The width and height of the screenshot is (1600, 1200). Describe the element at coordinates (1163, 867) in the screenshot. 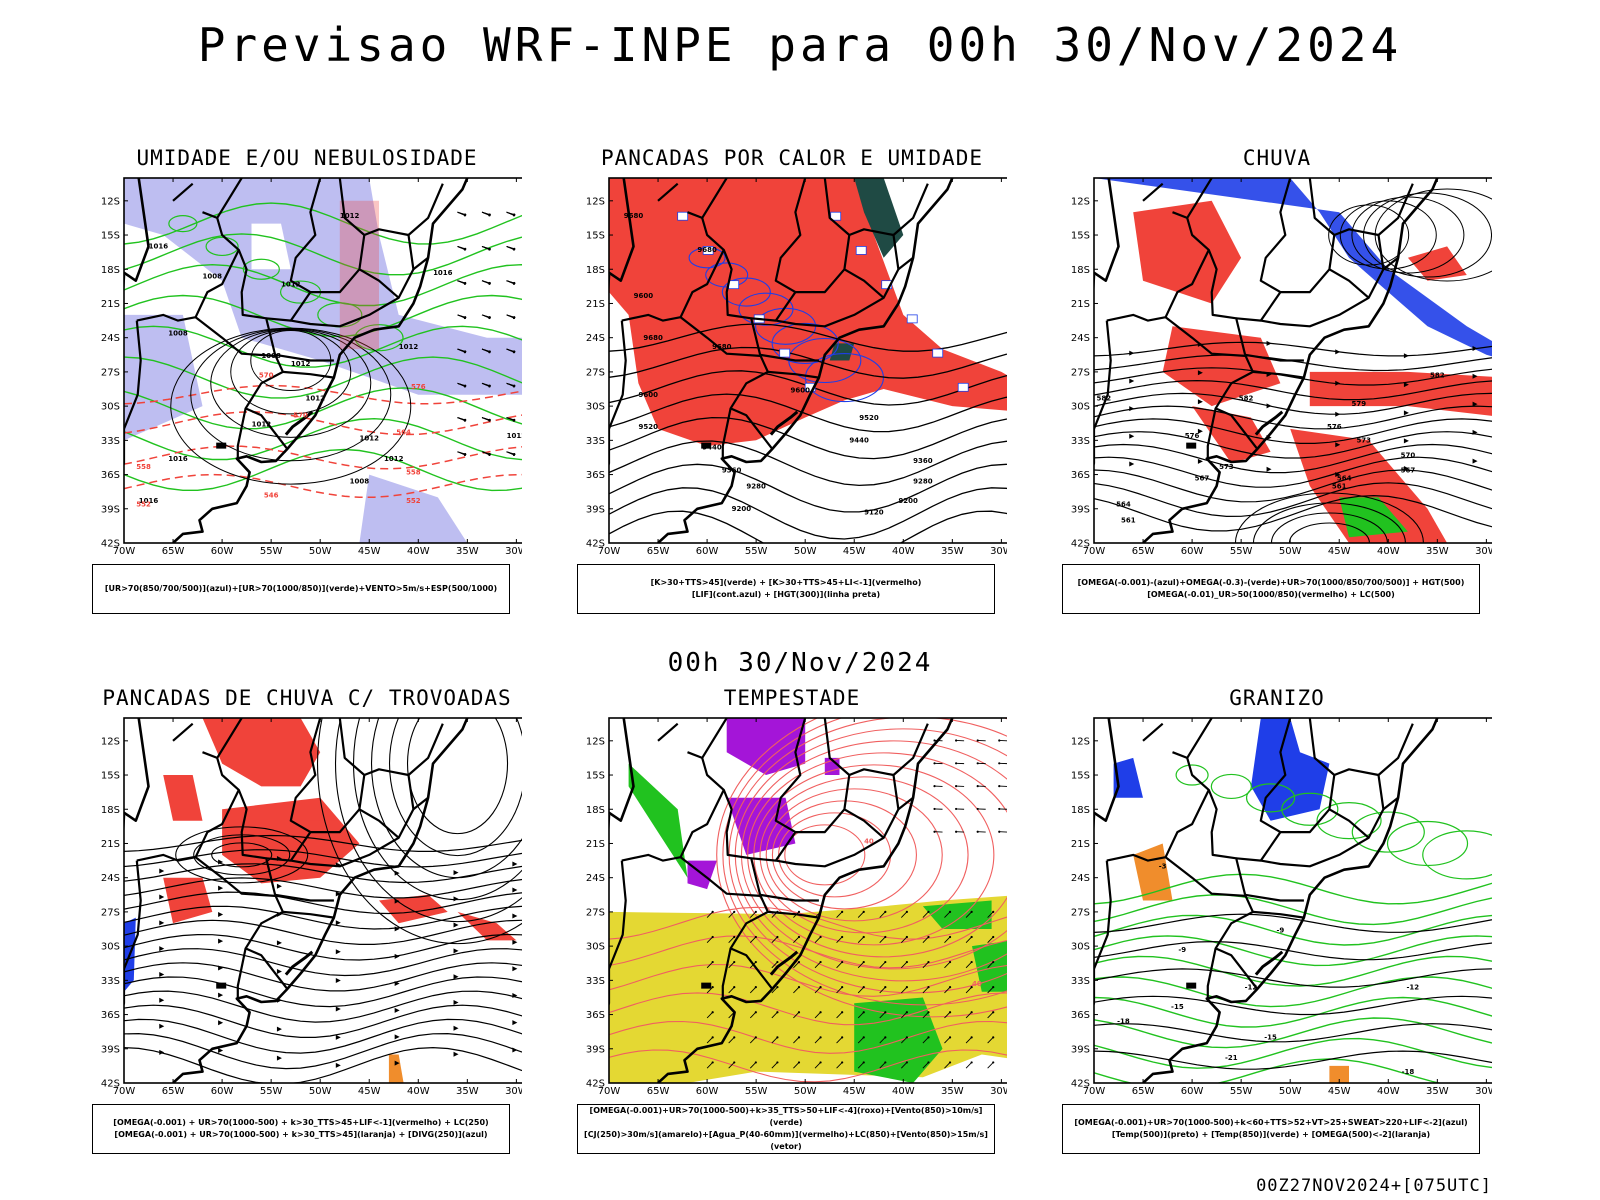

I see `contour-label: -3` at that location.